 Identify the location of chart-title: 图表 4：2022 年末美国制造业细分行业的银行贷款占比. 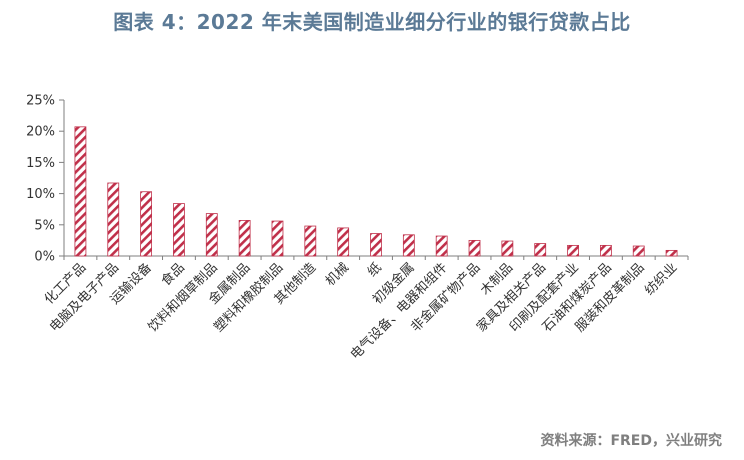
(372, 22).